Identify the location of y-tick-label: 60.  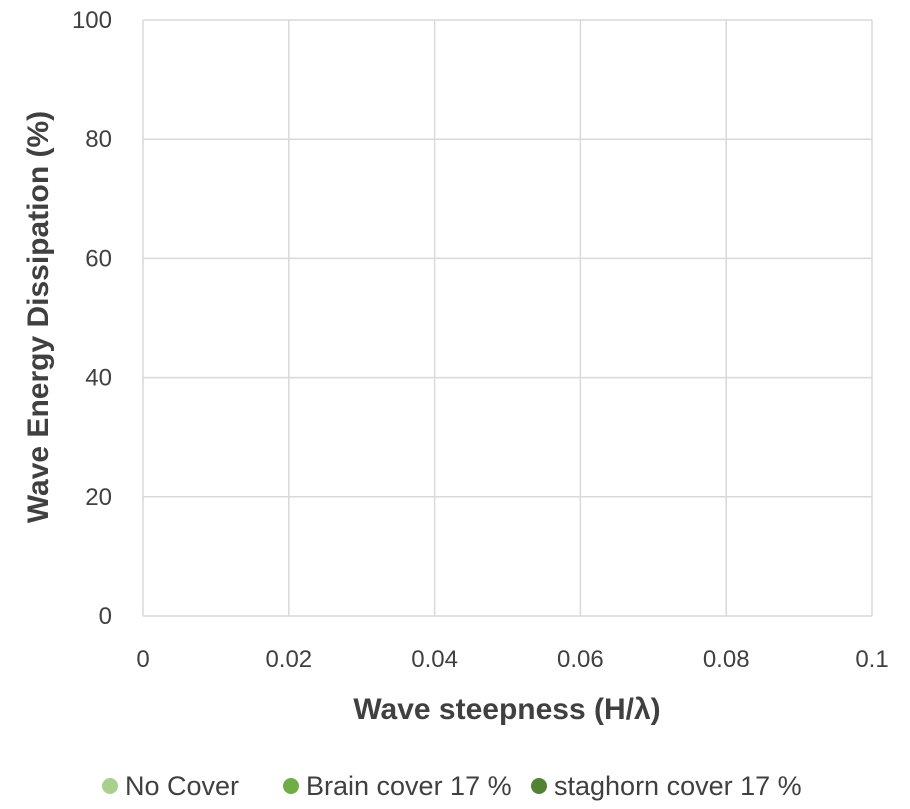
(98, 258).